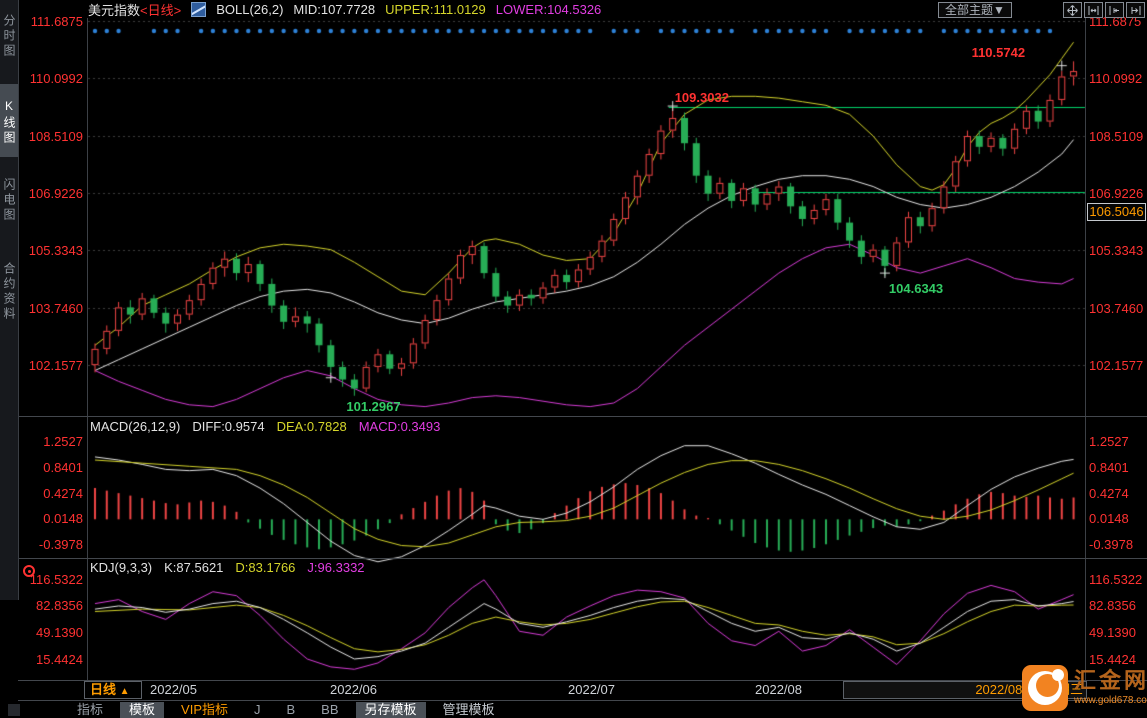  What do you see at coordinates (204, 709) in the screenshot?
I see `tab-vip-indicators: VIP指标` at bounding box center [204, 709].